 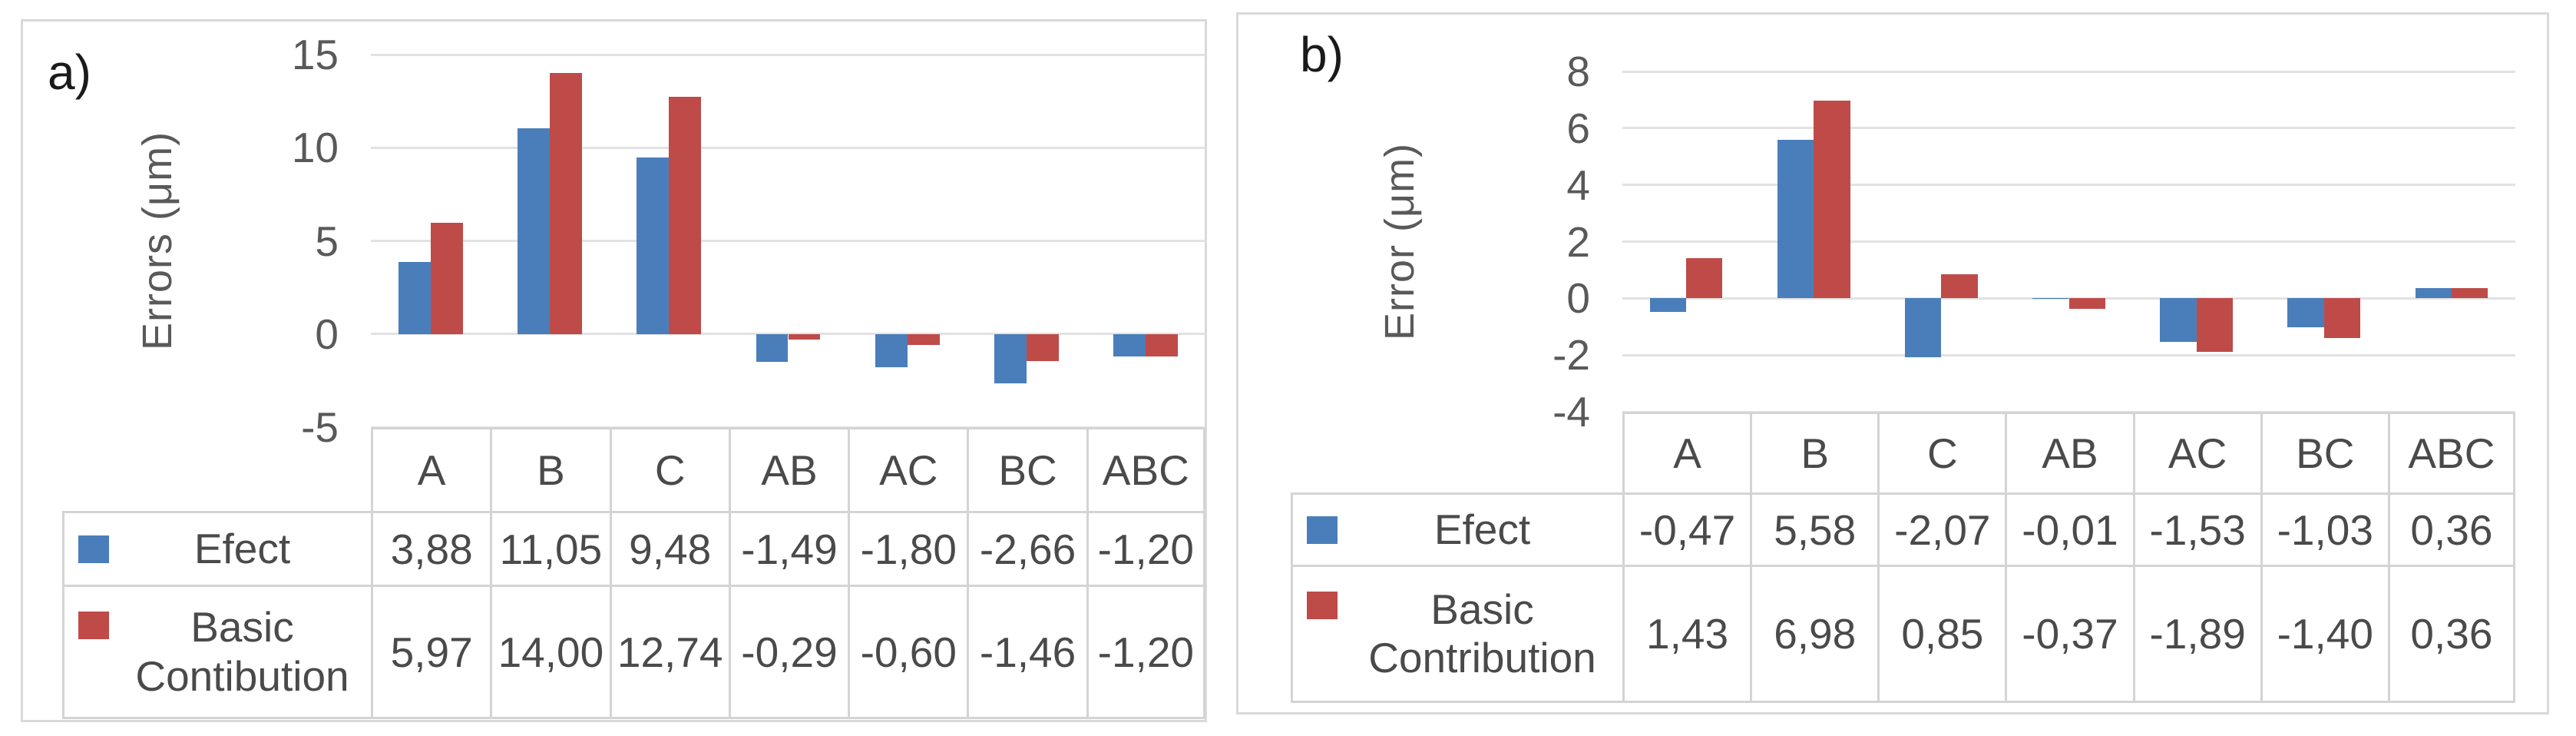 What do you see at coordinates (2214, 325) in the screenshot?
I see `bar-basic-contribution-AC` at bounding box center [2214, 325].